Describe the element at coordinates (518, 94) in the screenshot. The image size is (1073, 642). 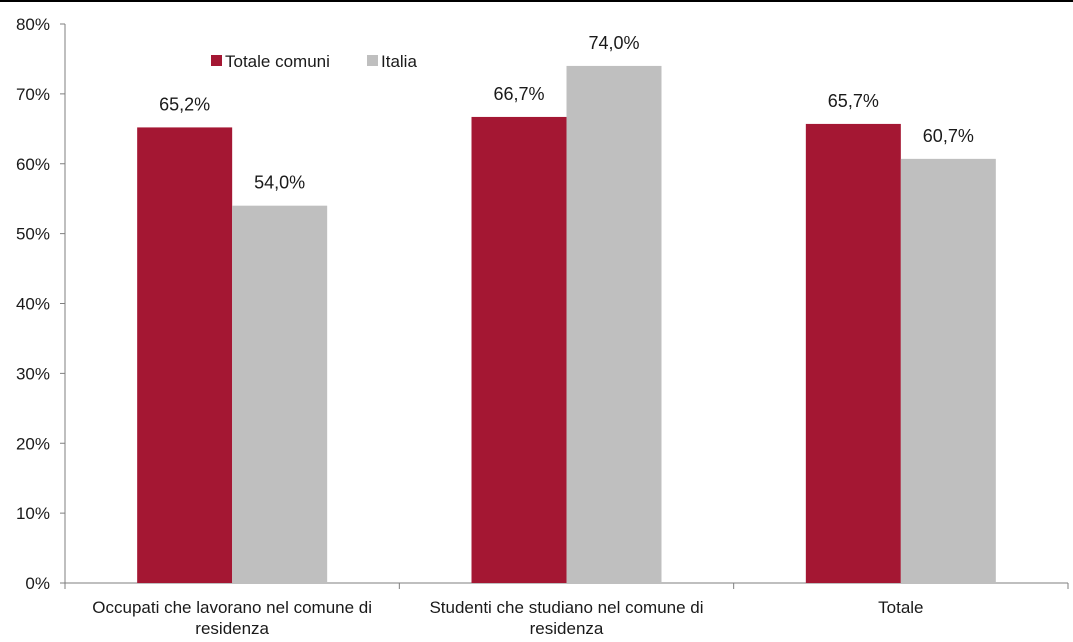
I see `data-label: 66,7%` at that location.